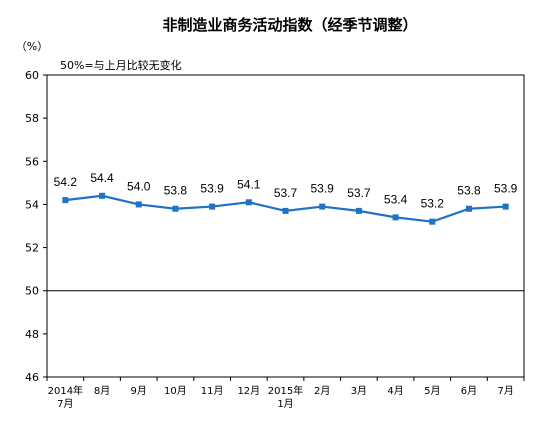 The width and height of the screenshot is (543, 427). I want to click on y-tick-label: 58, so click(32, 118).